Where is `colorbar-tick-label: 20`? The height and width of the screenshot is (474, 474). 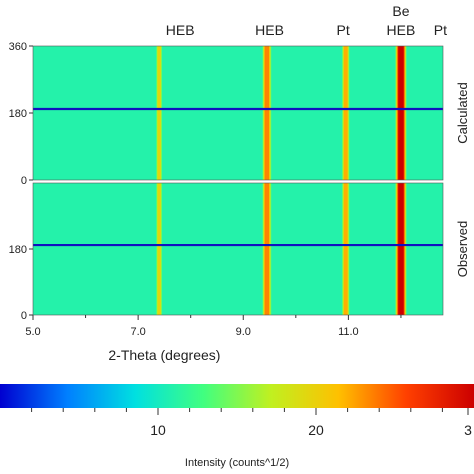 colorbar-tick-label: 20 is located at coordinates (316, 430).